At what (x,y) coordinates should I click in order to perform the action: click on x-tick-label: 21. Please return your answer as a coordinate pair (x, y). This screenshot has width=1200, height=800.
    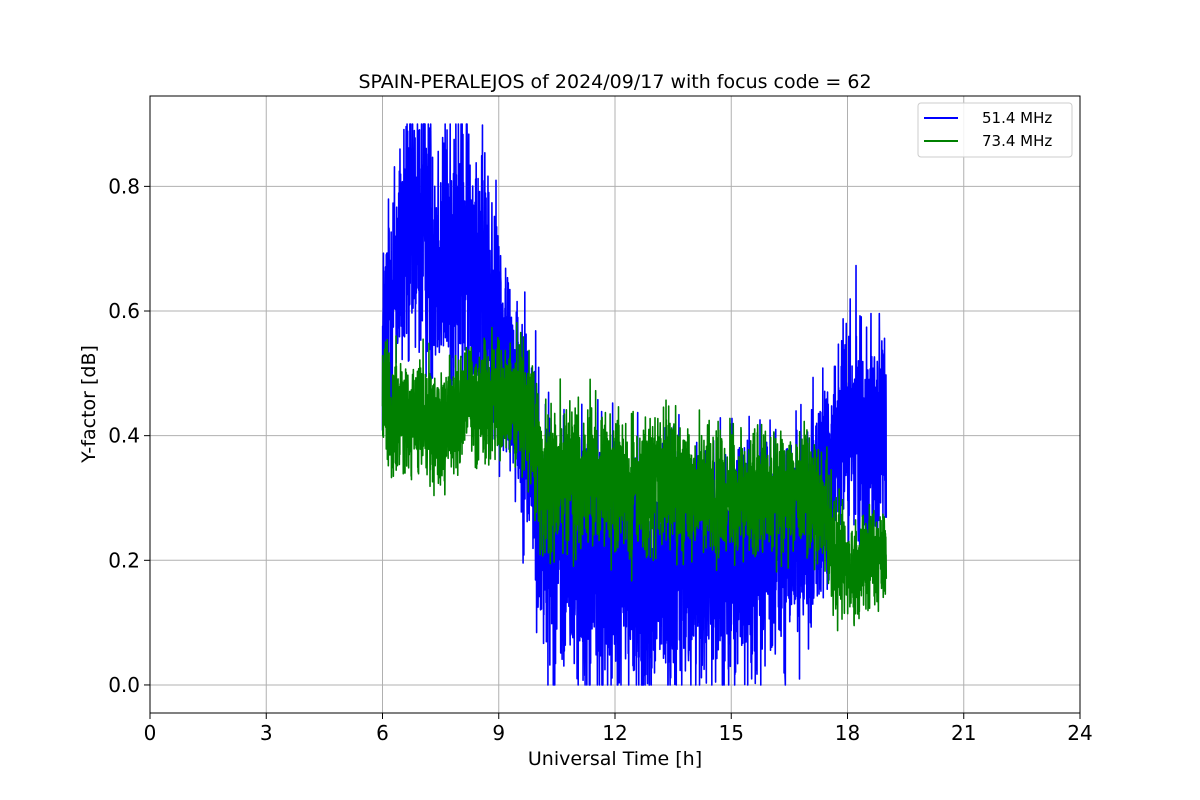
    Looking at the image, I should click on (963, 733).